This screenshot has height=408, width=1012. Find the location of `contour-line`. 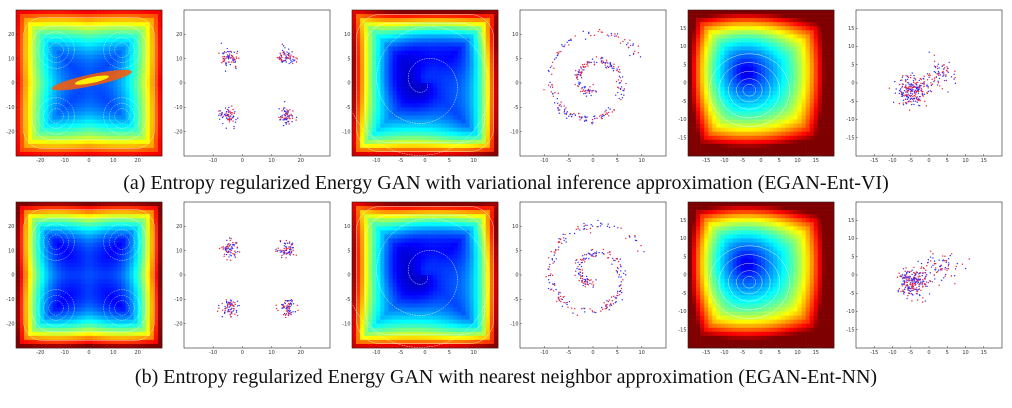

contour-line is located at coordinates (122, 116).